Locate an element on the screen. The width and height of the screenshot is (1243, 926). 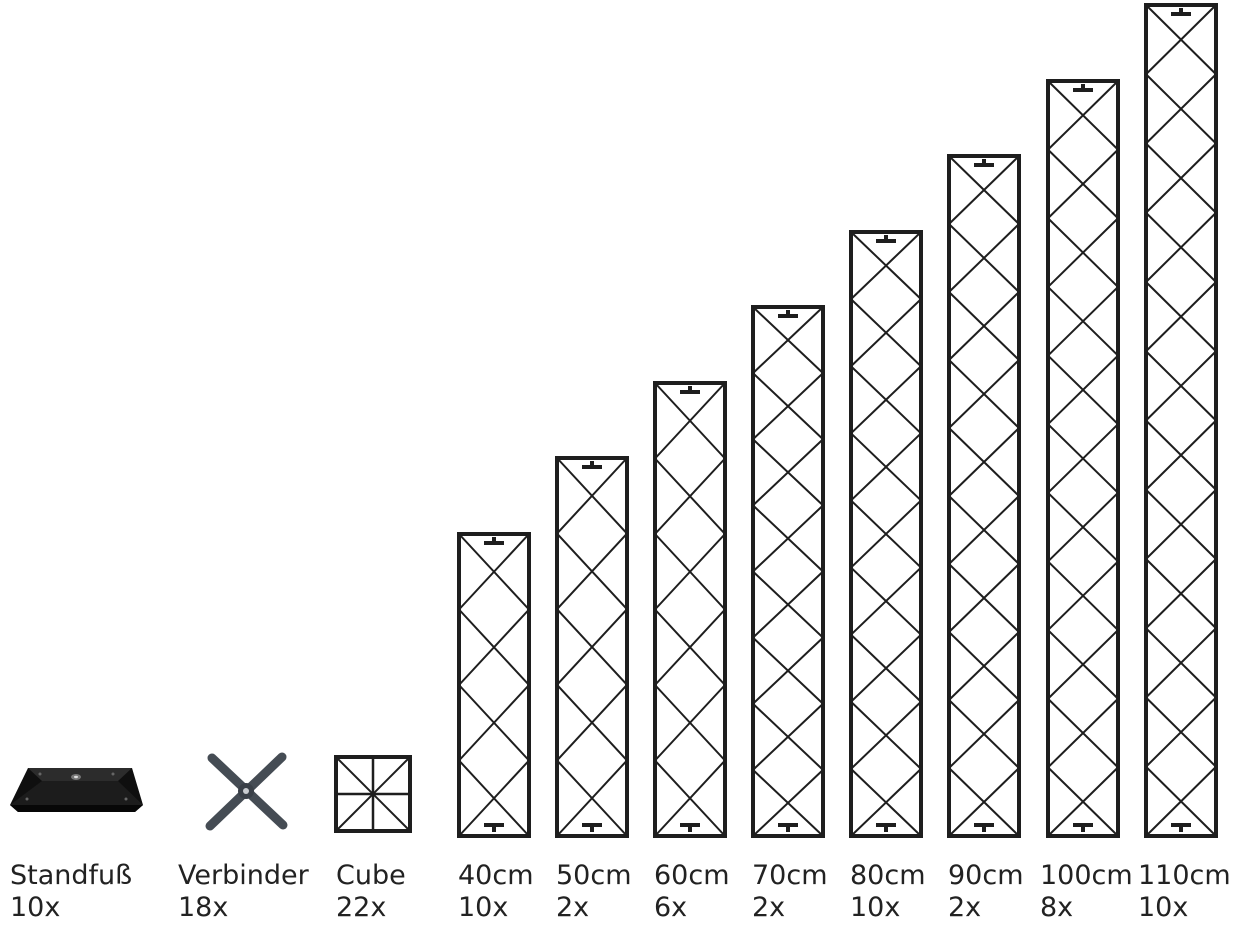
component-name: Standfuß is located at coordinates (71, 875).